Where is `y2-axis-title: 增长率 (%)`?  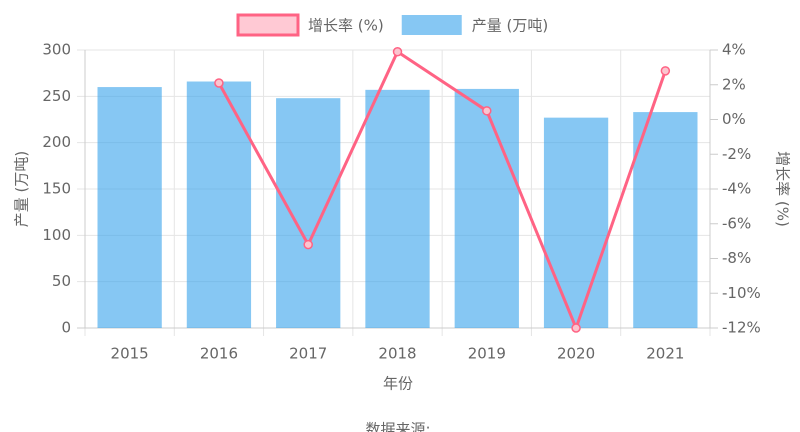
y2-axis-title: 增长率 (%) is located at coordinates (783, 189).